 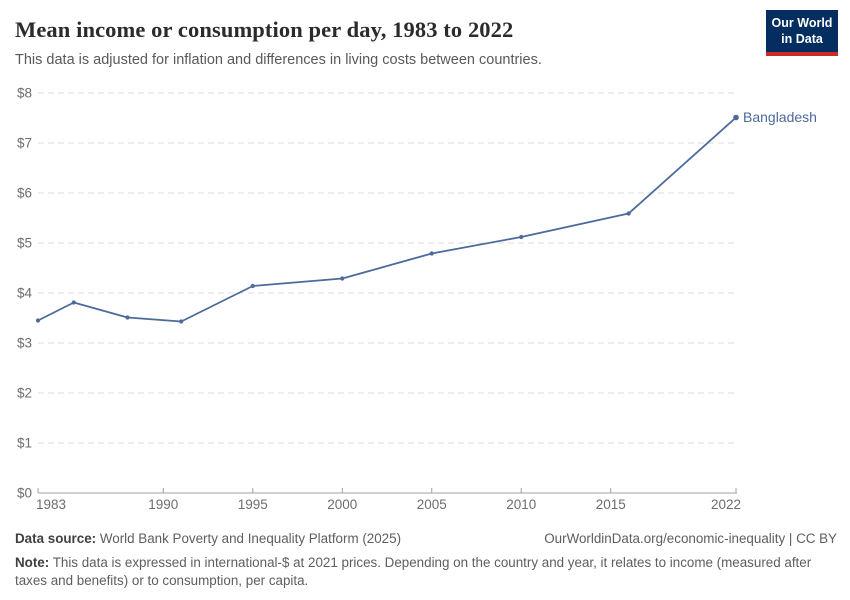 What do you see at coordinates (24, 393) in the screenshot?
I see `y-tick-label: $2` at bounding box center [24, 393].